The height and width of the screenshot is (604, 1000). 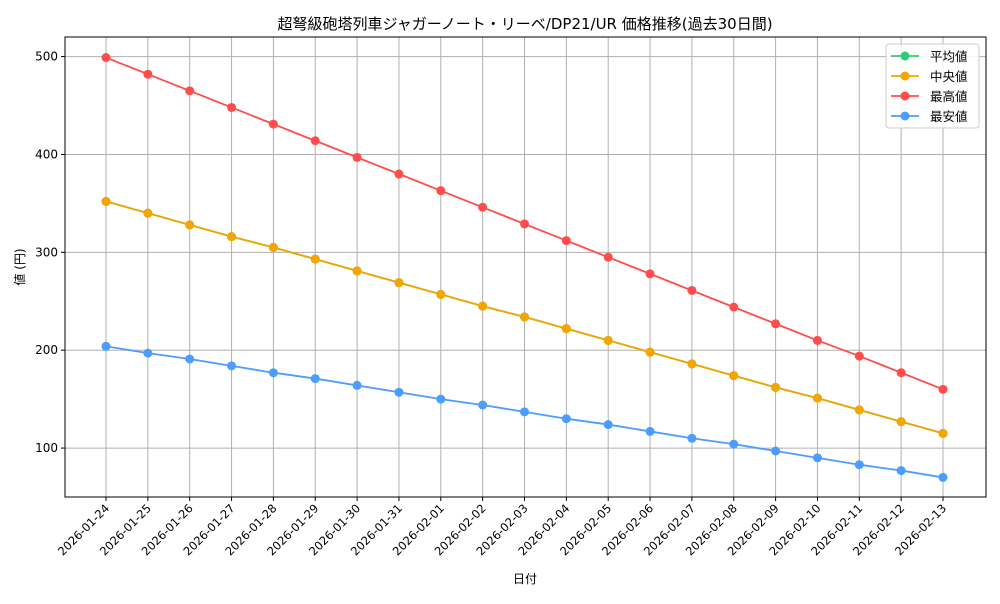 What do you see at coordinates (949, 56) in the screenshot?
I see `legend-label: 平均値` at bounding box center [949, 56].